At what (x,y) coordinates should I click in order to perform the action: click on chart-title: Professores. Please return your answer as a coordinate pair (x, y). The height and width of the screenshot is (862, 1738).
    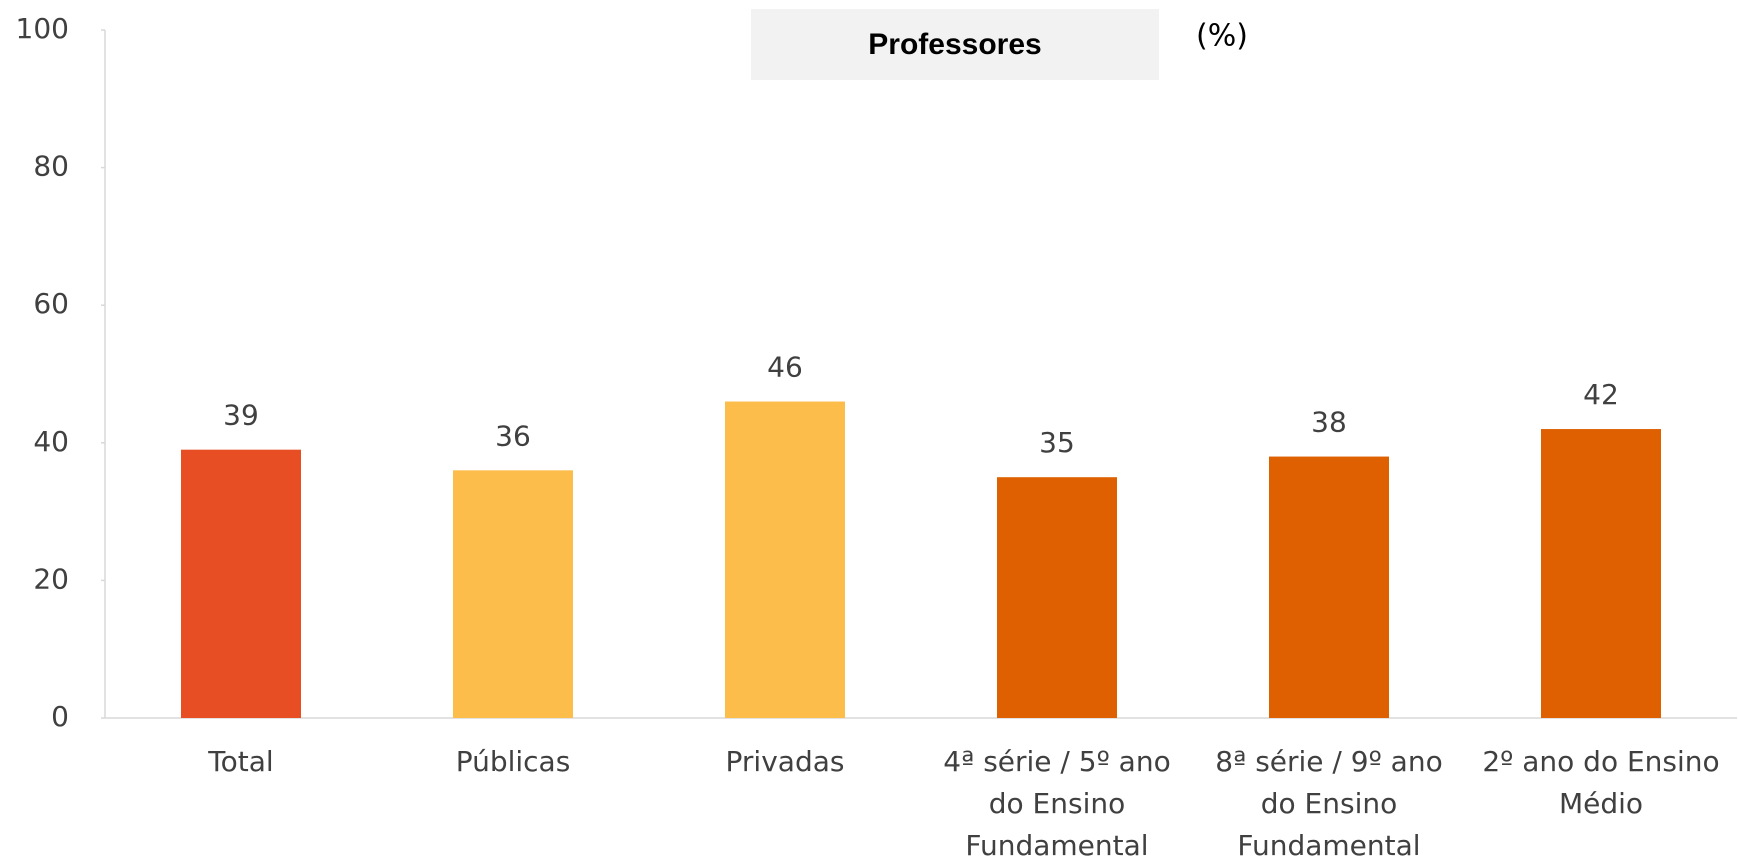
    Looking at the image, I should click on (954, 44).